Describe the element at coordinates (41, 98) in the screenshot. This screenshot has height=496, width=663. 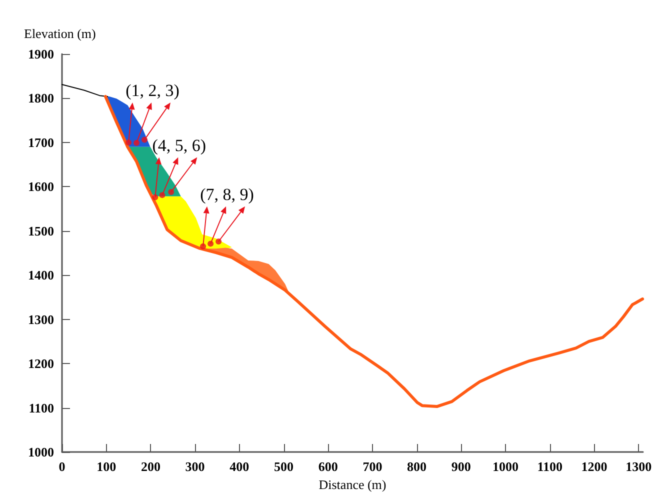
I see `y-tick-label: 1800` at that location.